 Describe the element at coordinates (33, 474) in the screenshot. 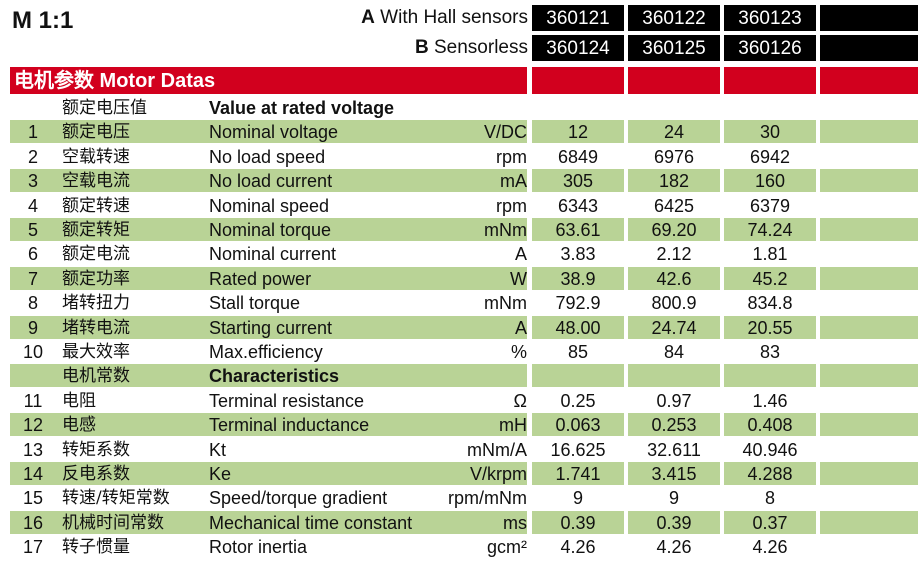

I see `row-index: 14` at that location.